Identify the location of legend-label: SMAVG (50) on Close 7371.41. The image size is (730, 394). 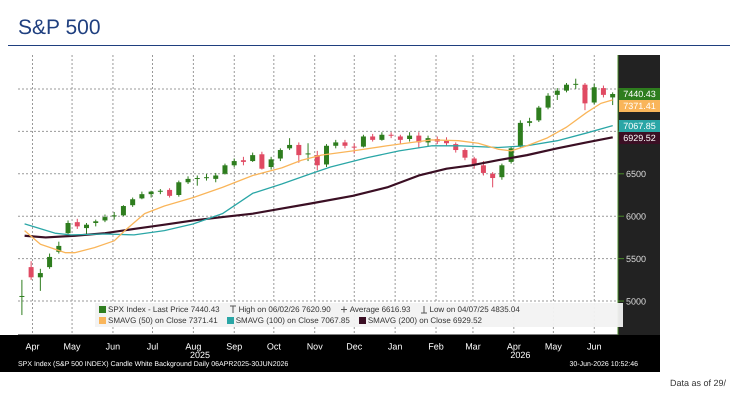
(162, 320).